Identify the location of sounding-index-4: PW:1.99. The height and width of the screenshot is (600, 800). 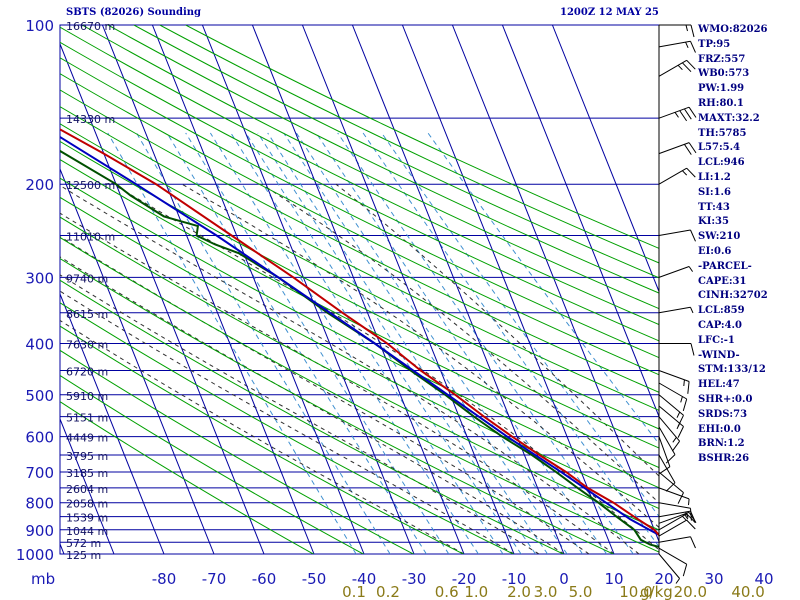
(721, 89).